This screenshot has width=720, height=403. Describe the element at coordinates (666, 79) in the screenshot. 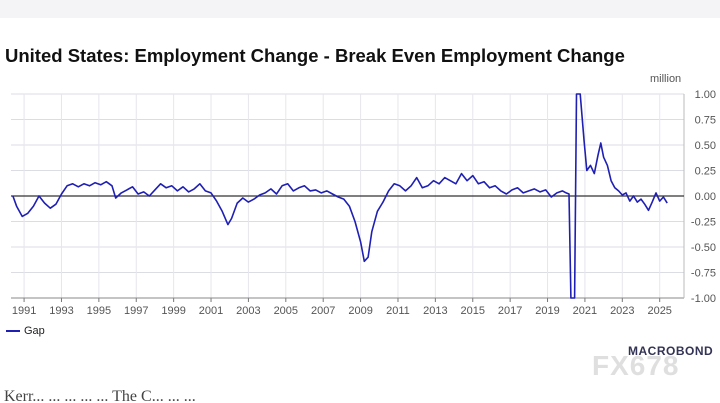

I see `unit-label: million` at that location.